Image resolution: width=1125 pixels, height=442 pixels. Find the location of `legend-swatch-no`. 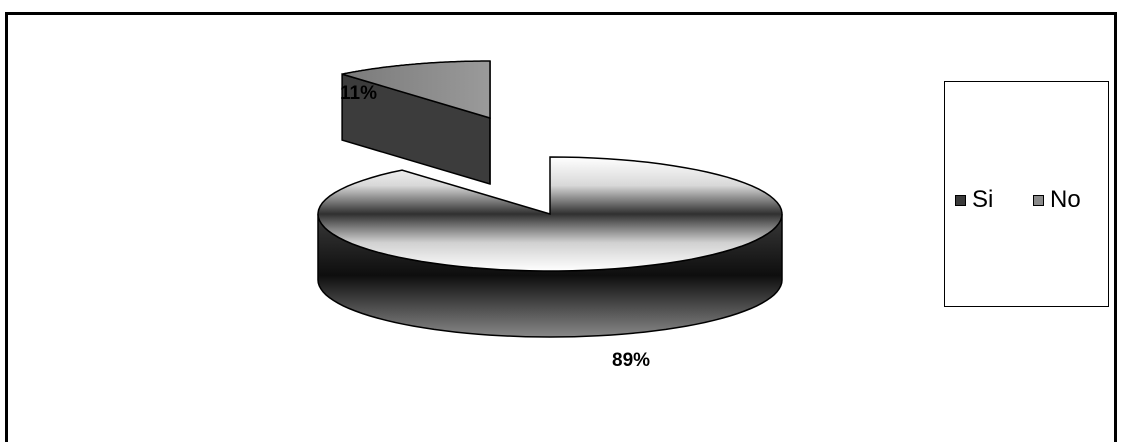

legend-swatch-no is located at coordinates (1038, 200).